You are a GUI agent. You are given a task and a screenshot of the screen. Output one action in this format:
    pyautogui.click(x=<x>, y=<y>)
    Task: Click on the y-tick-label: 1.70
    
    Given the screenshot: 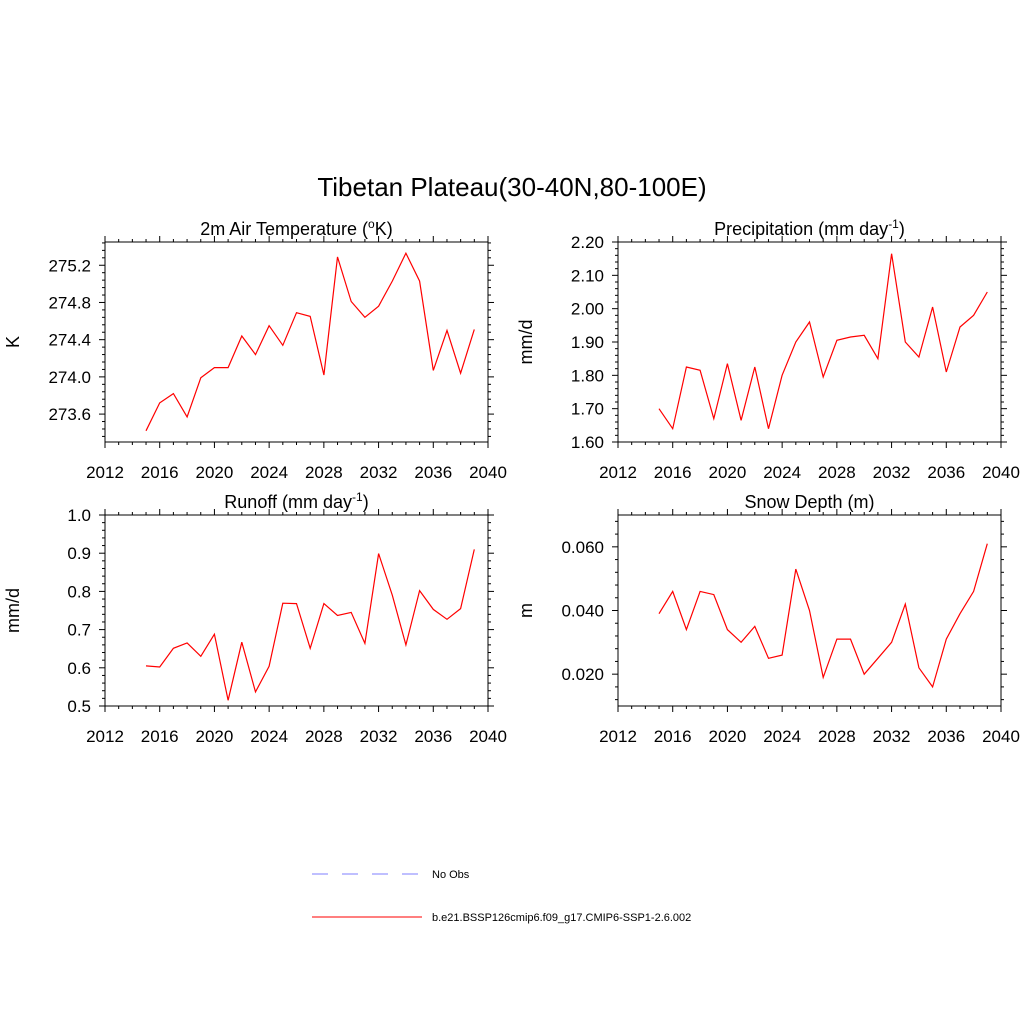 What is the action you would take?
    pyautogui.click(x=587, y=409)
    